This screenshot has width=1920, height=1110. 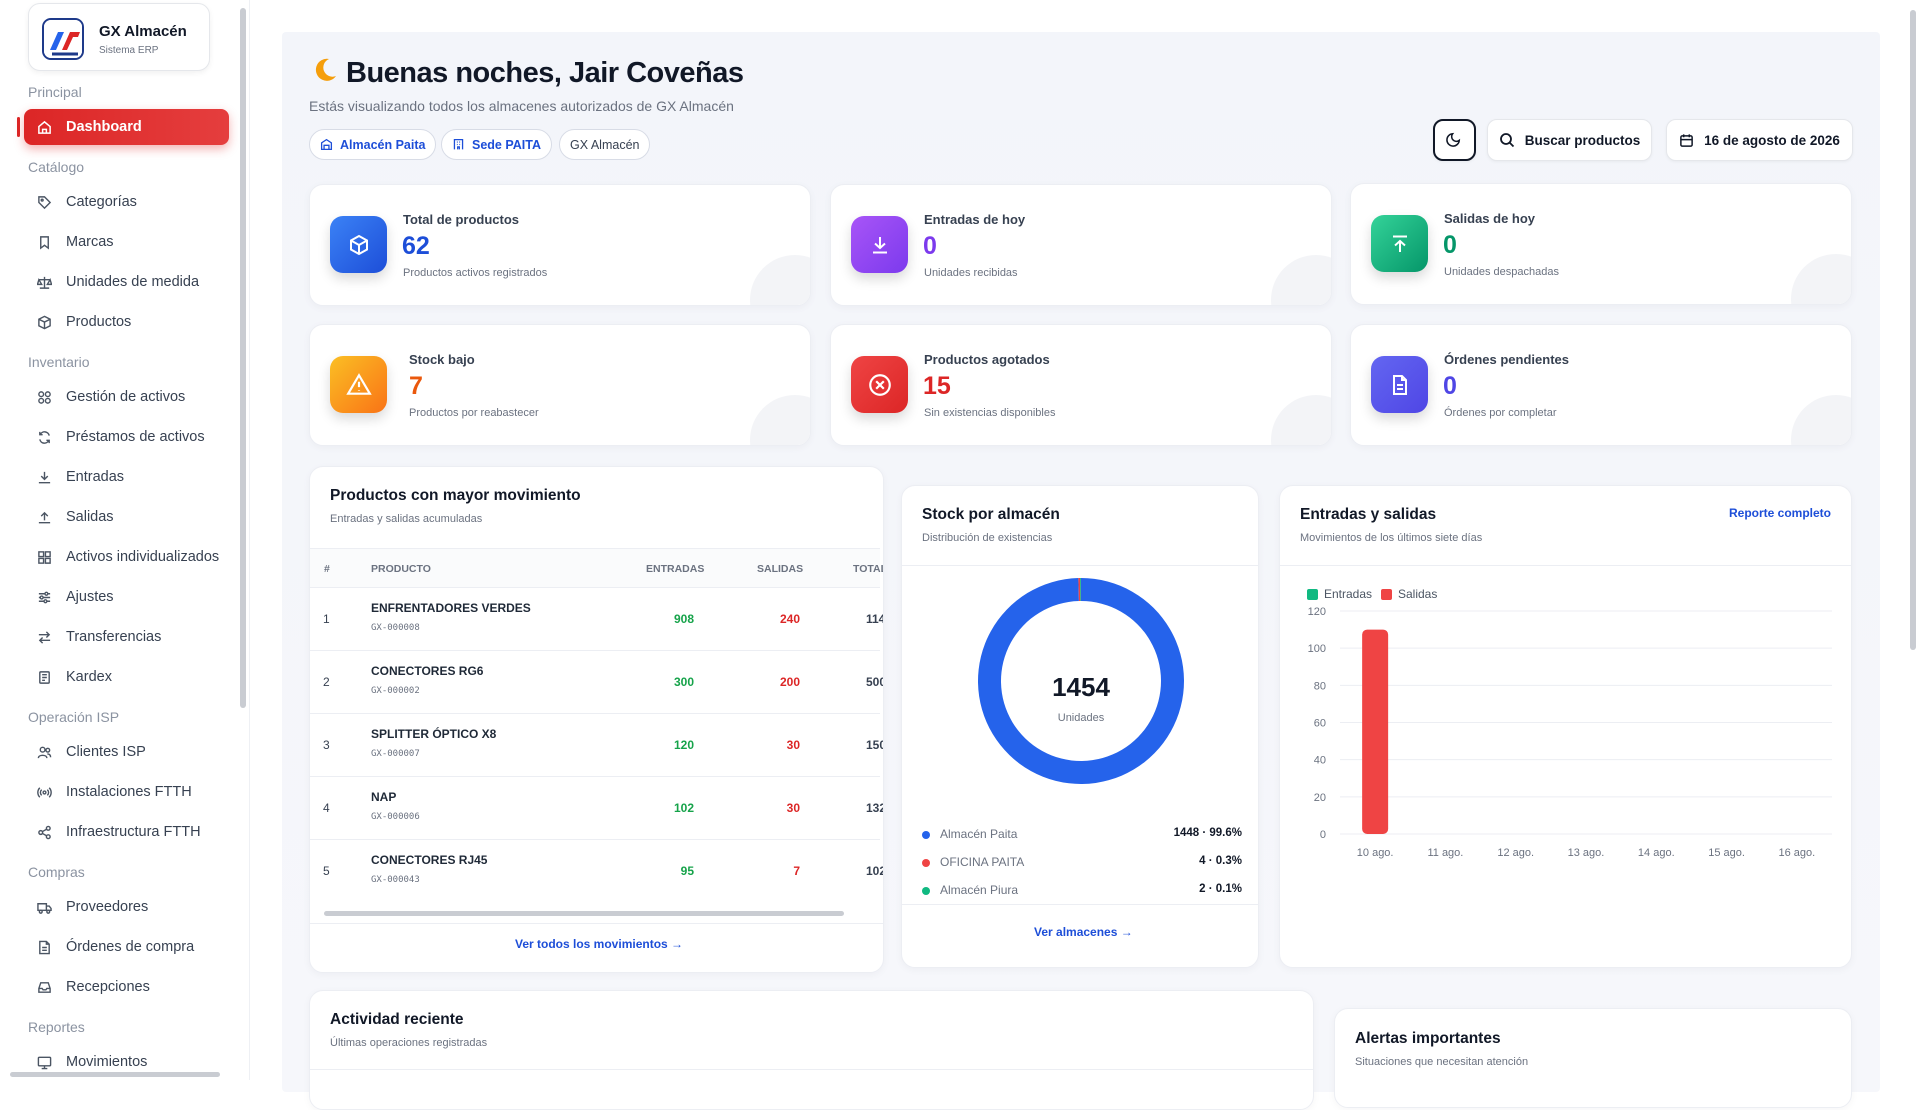 I want to click on sidebar-item-kardex: Kardex, so click(x=126, y=677).